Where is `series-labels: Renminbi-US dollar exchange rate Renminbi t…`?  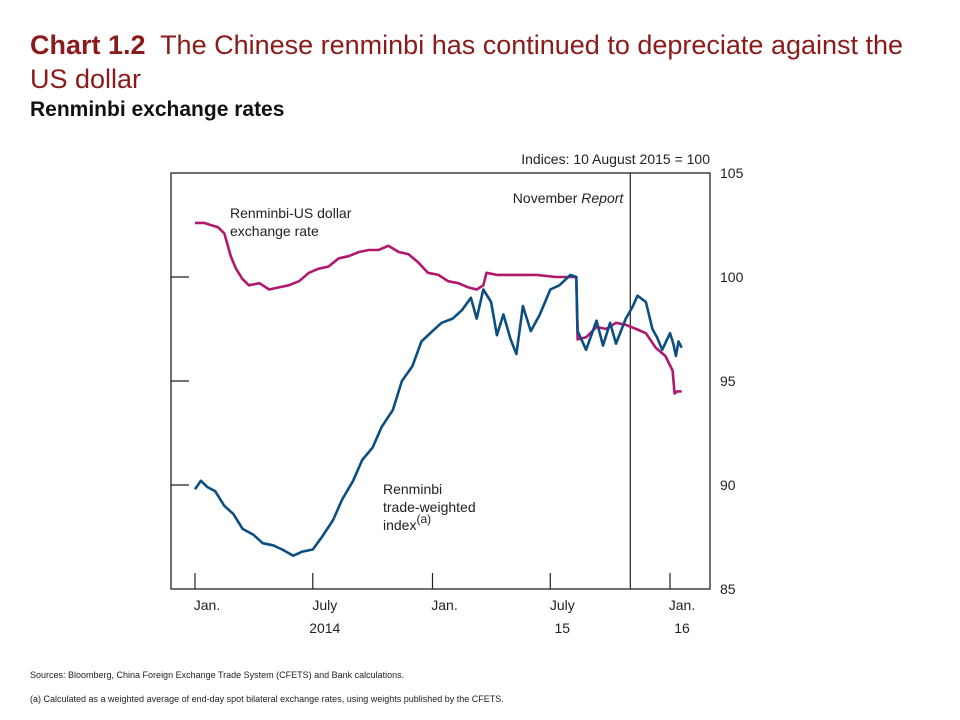 series-labels: Renminbi-US dollar exchange rate Renminbi t… is located at coordinates (353, 369).